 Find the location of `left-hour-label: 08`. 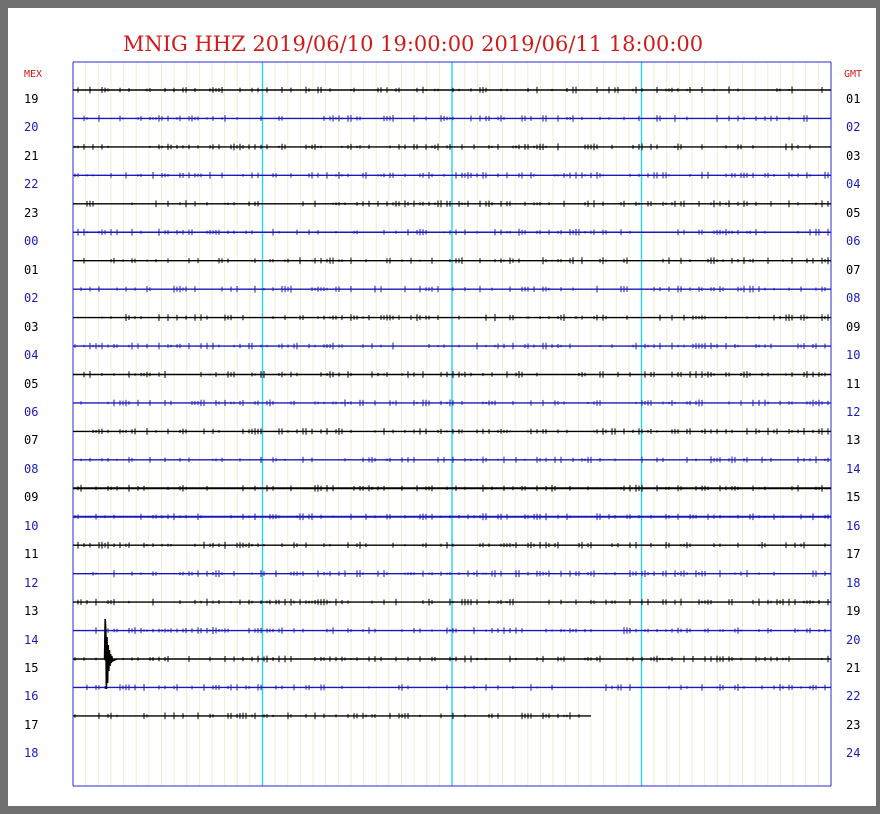

left-hour-label: 08 is located at coordinates (31, 468).